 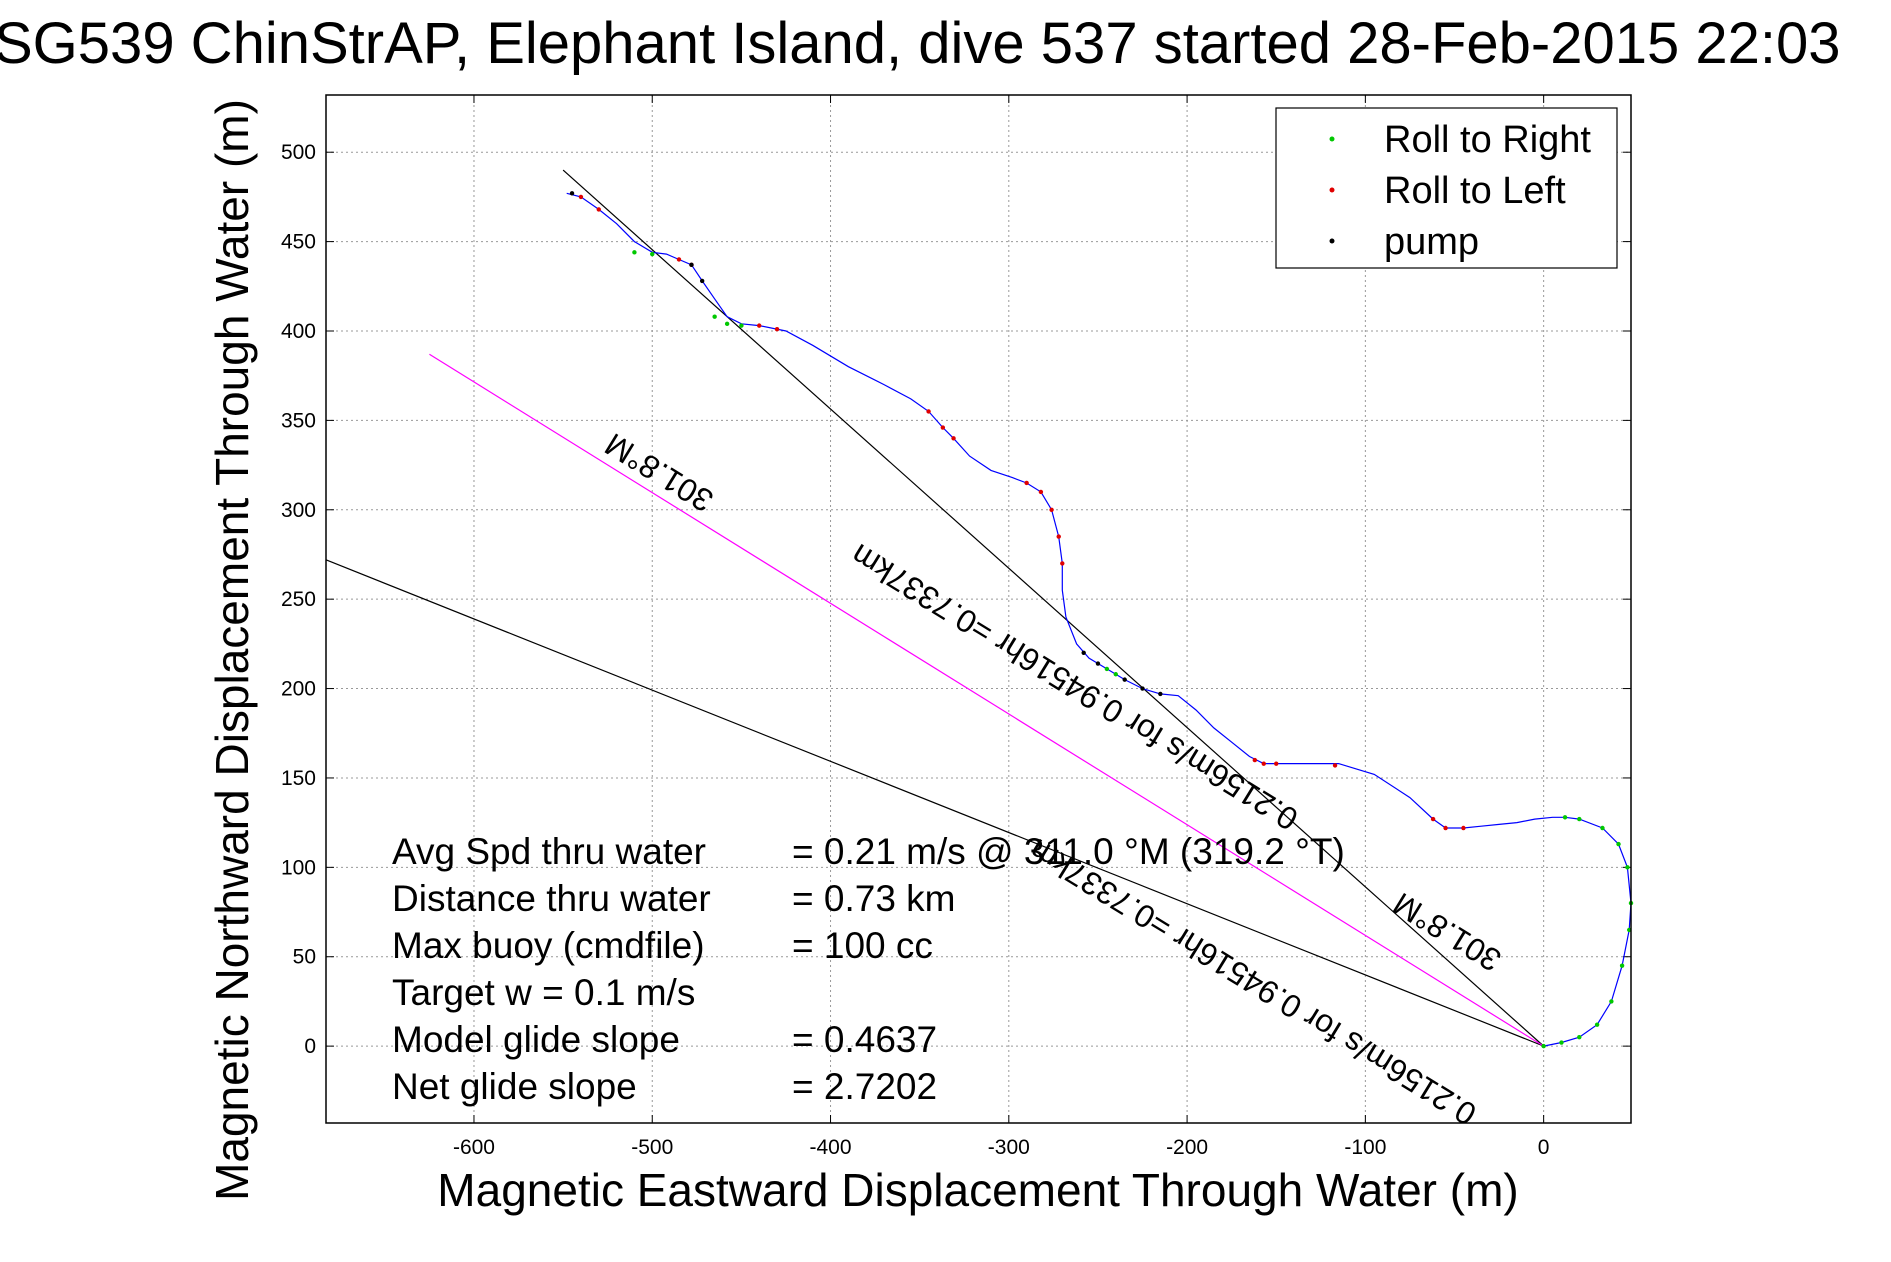 What do you see at coordinates (1365, 1147) in the screenshot?
I see `x-tick-label: -100` at bounding box center [1365, 1147].